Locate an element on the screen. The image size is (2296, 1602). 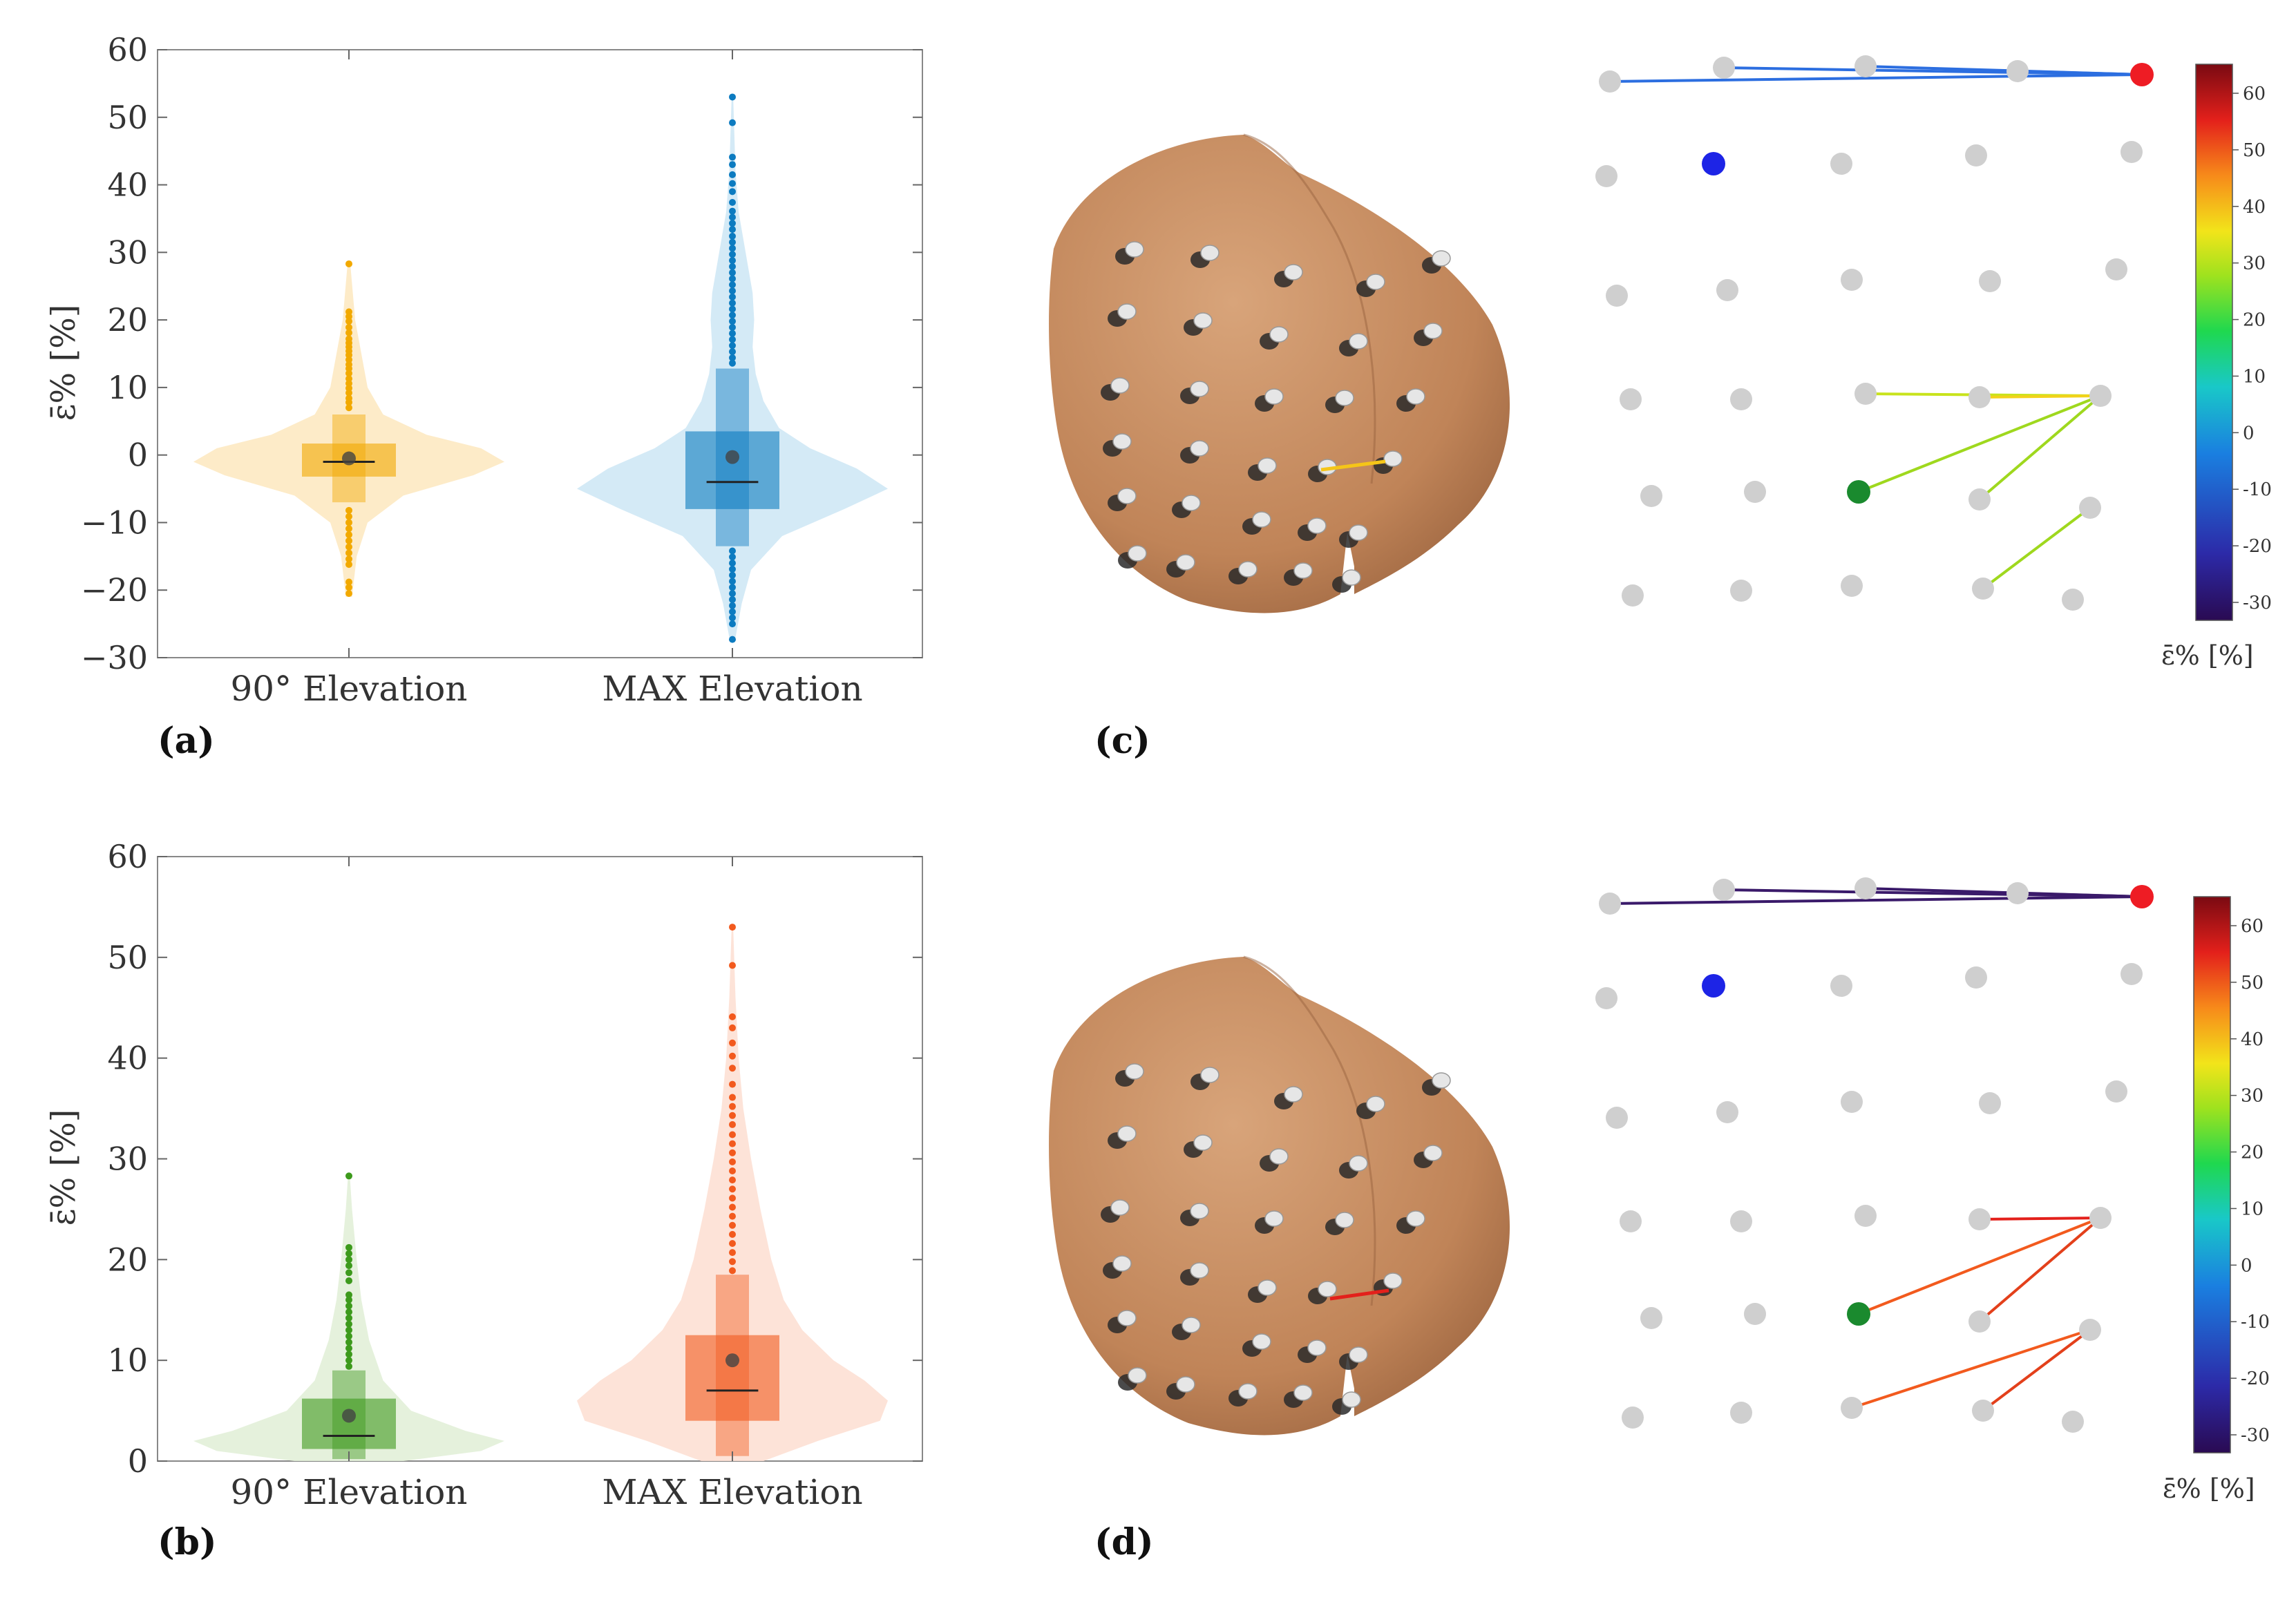
marker-grid-c is located at coordinates (1874, 333).